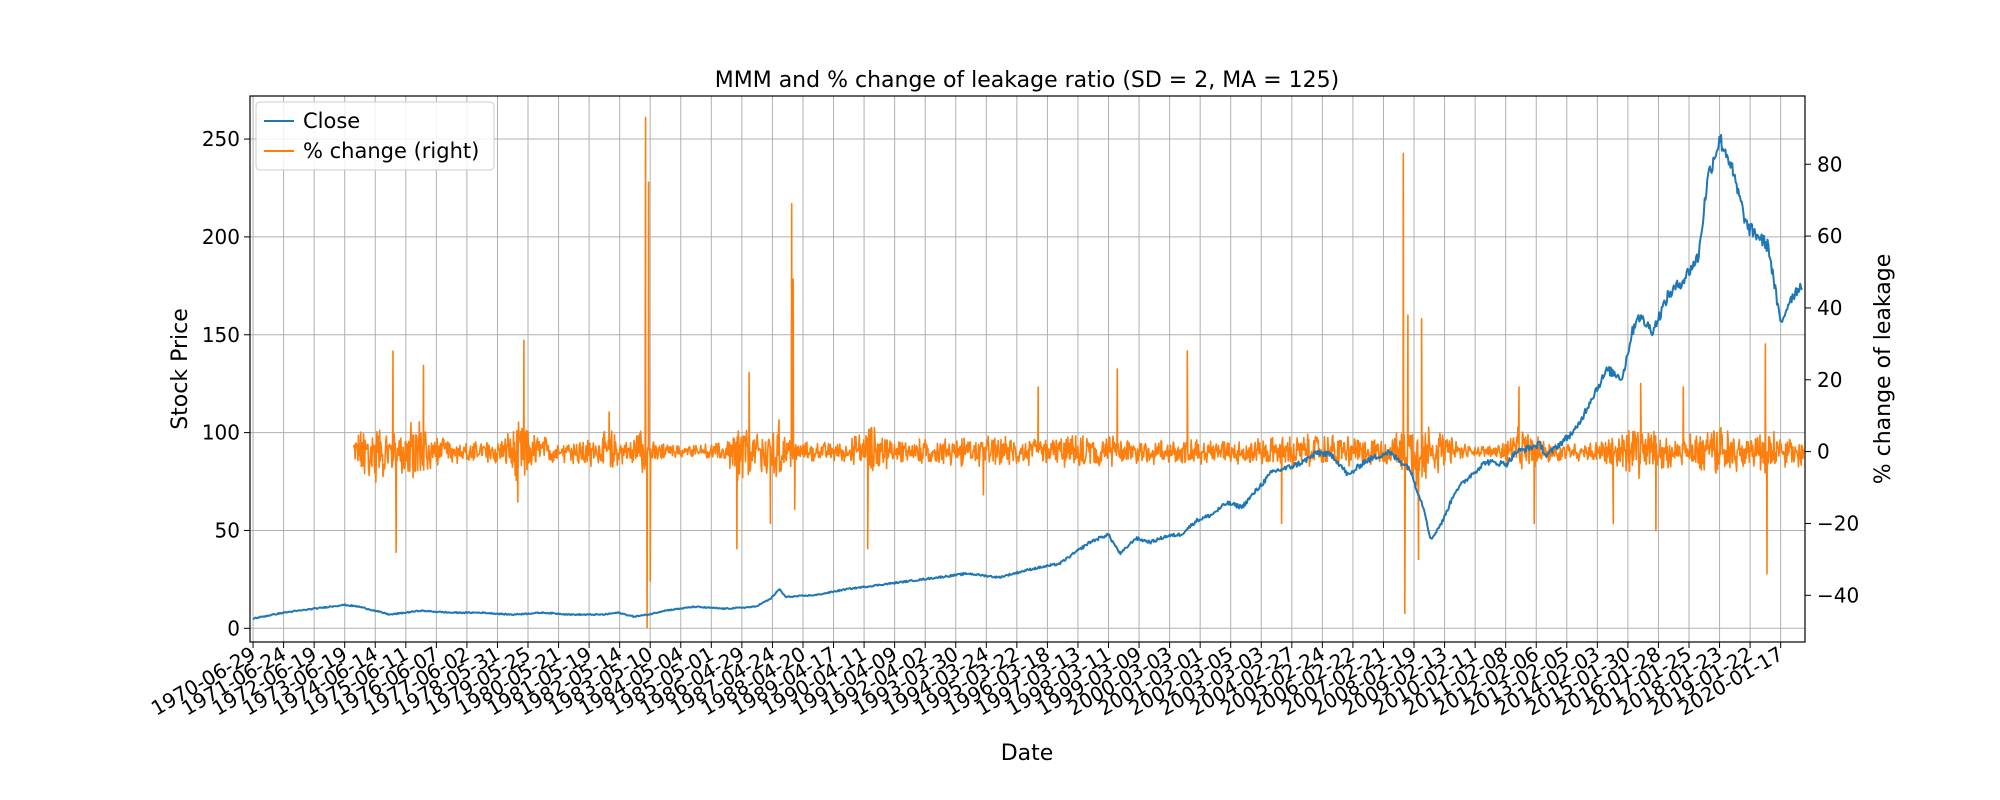 The height and width of the screenshot is (800, 2000). What do you see at coordinates (221, 139) in the screenshot?
I see `y-tick-label: 250` at bounding box center [221, 139].